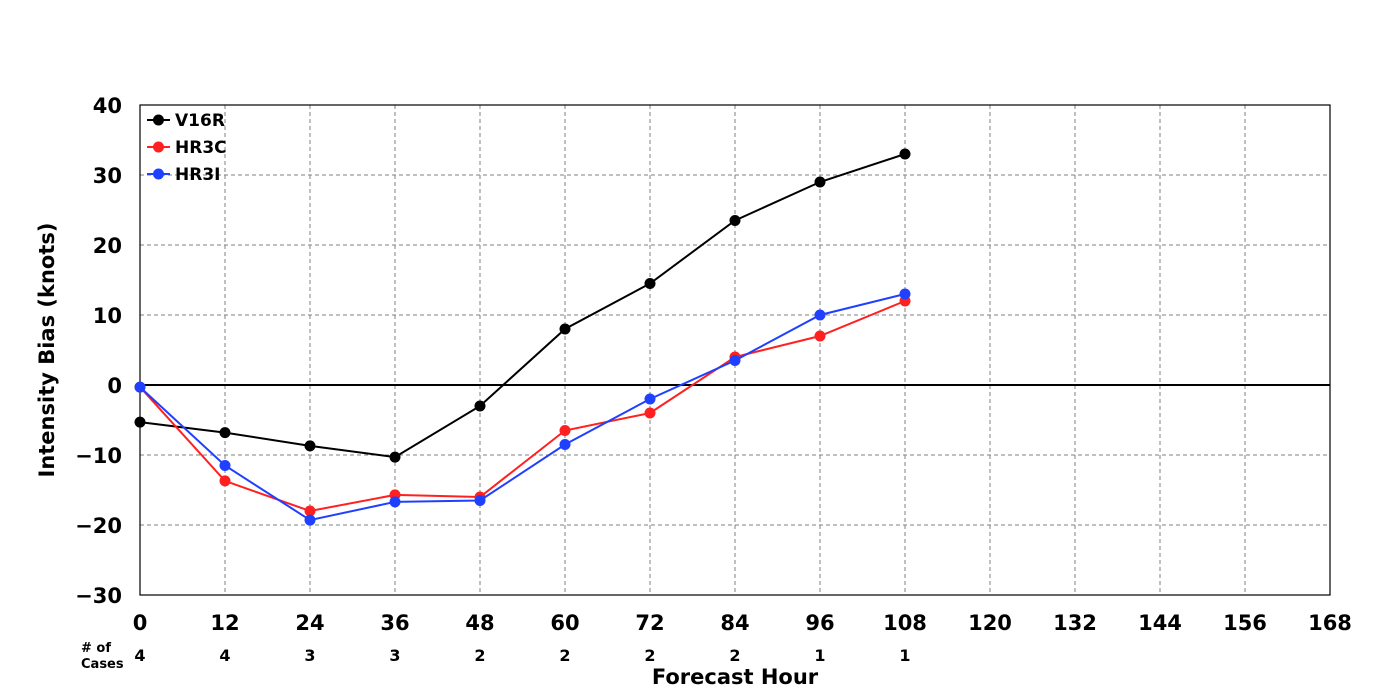  I want to click on x-axis-title: Forecast Hour, so click(735, 677).